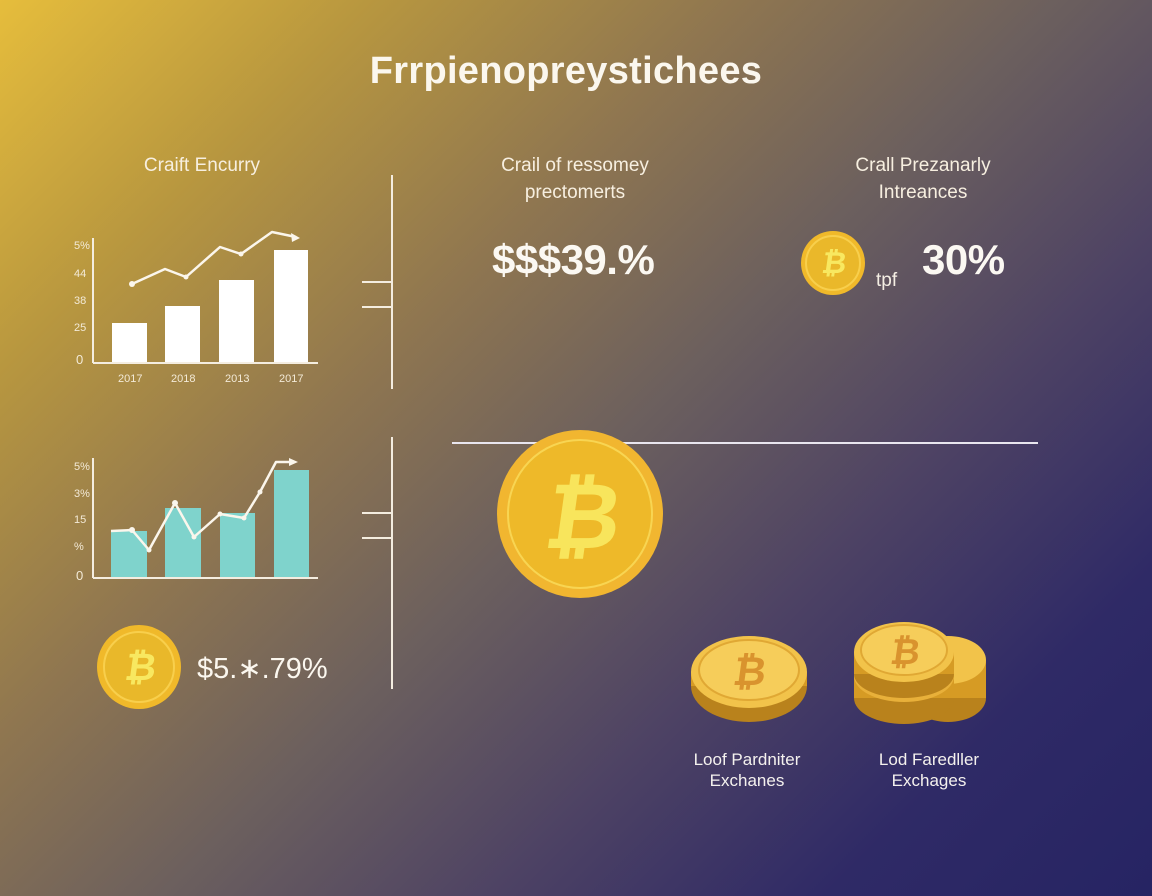 This screenshot has height=896, width=1152. I want to click on right-section-title: Crall Prezanarly Intreances, so click(923, 179).